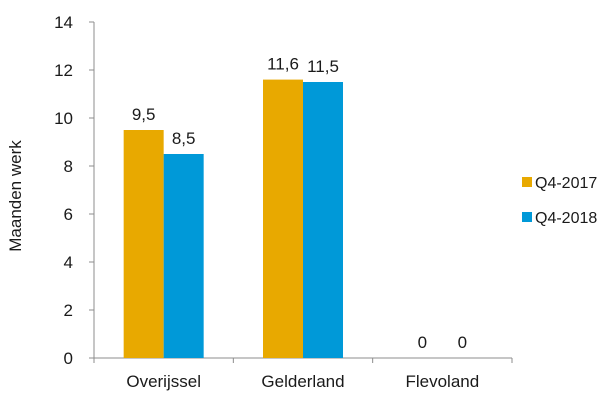  What do you see at coordinates (566, 183) in the screenshot?
I see `legend-label: Q4-2017` at bounding box center [566, 183].